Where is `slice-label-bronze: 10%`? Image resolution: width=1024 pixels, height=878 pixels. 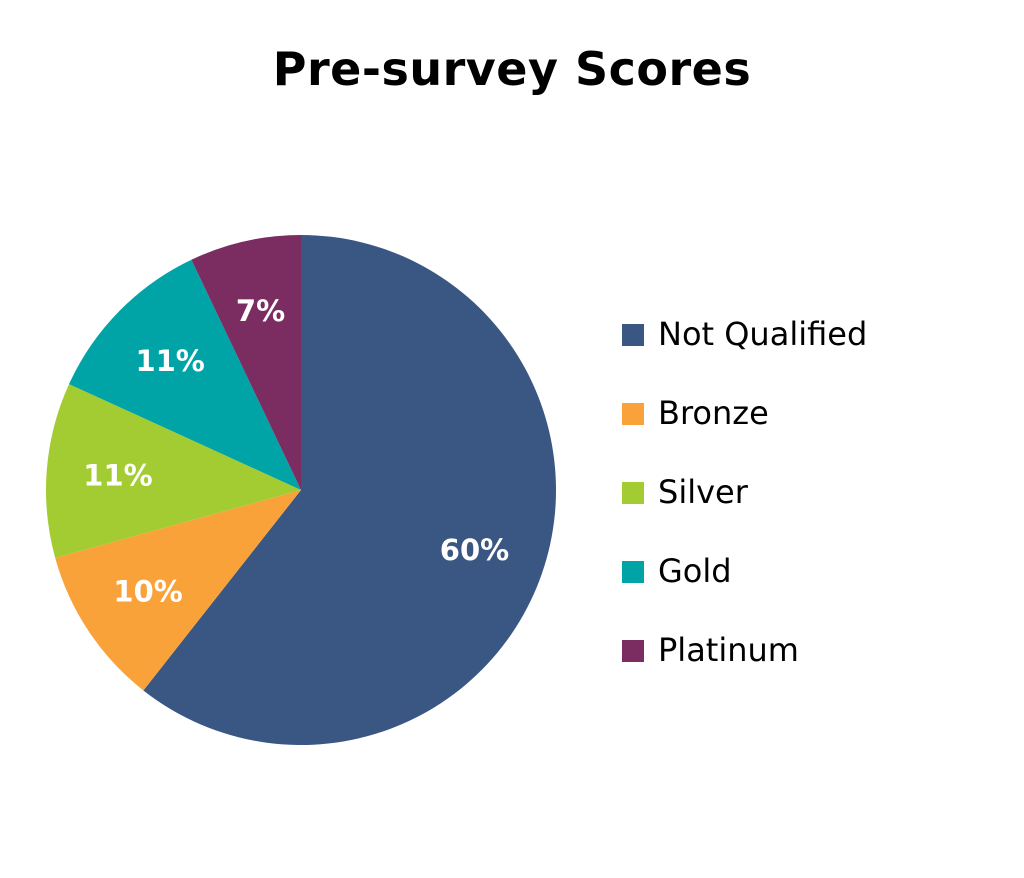
slice-label-bronze: 10% is located at coordinates (147, 592).